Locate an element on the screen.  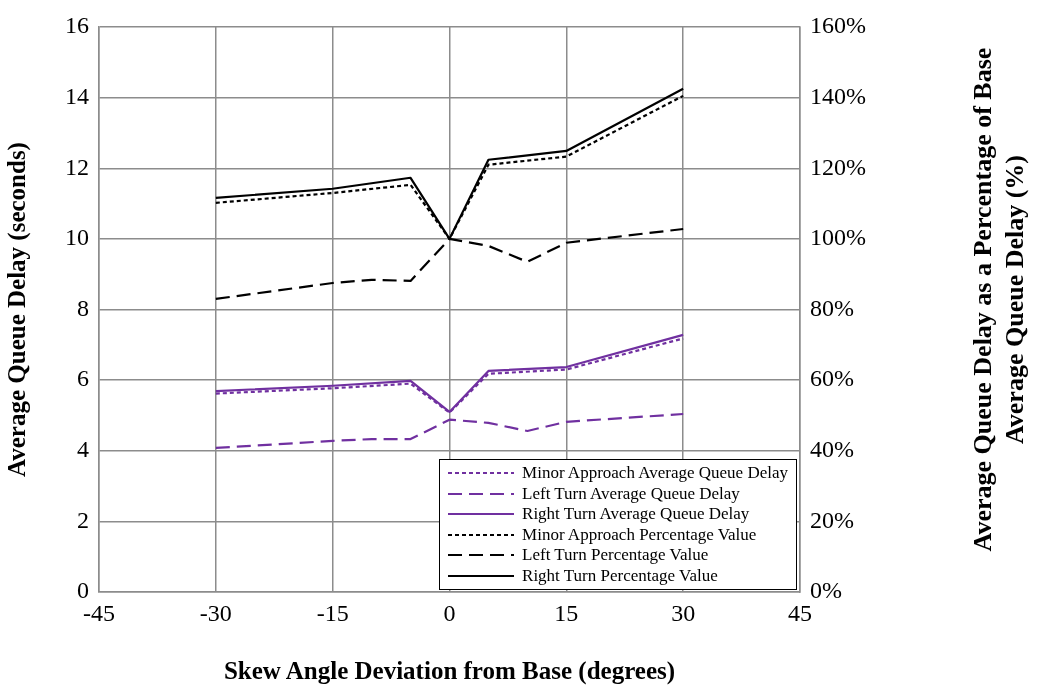
y2-tick-label: 140% is located at coordinates (838, 95).